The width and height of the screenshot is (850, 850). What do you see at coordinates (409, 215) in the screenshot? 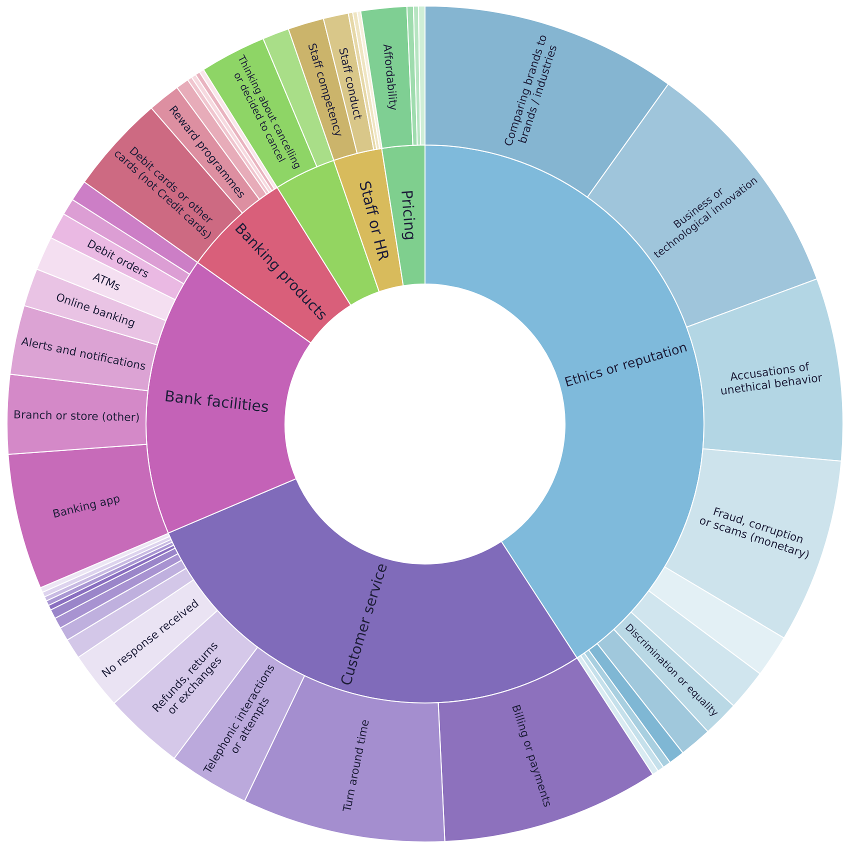
I see `slice-label: Pricing` at bounding box center [409, 215].